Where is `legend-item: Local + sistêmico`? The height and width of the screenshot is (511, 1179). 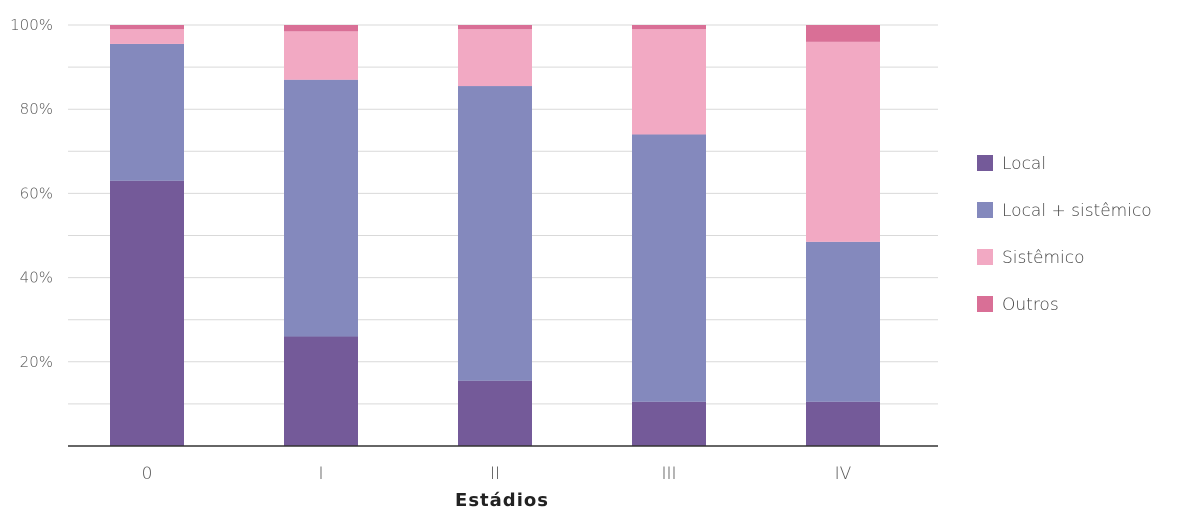
legend-item: Local + sistêmico is located at coordinates (1064, 211).